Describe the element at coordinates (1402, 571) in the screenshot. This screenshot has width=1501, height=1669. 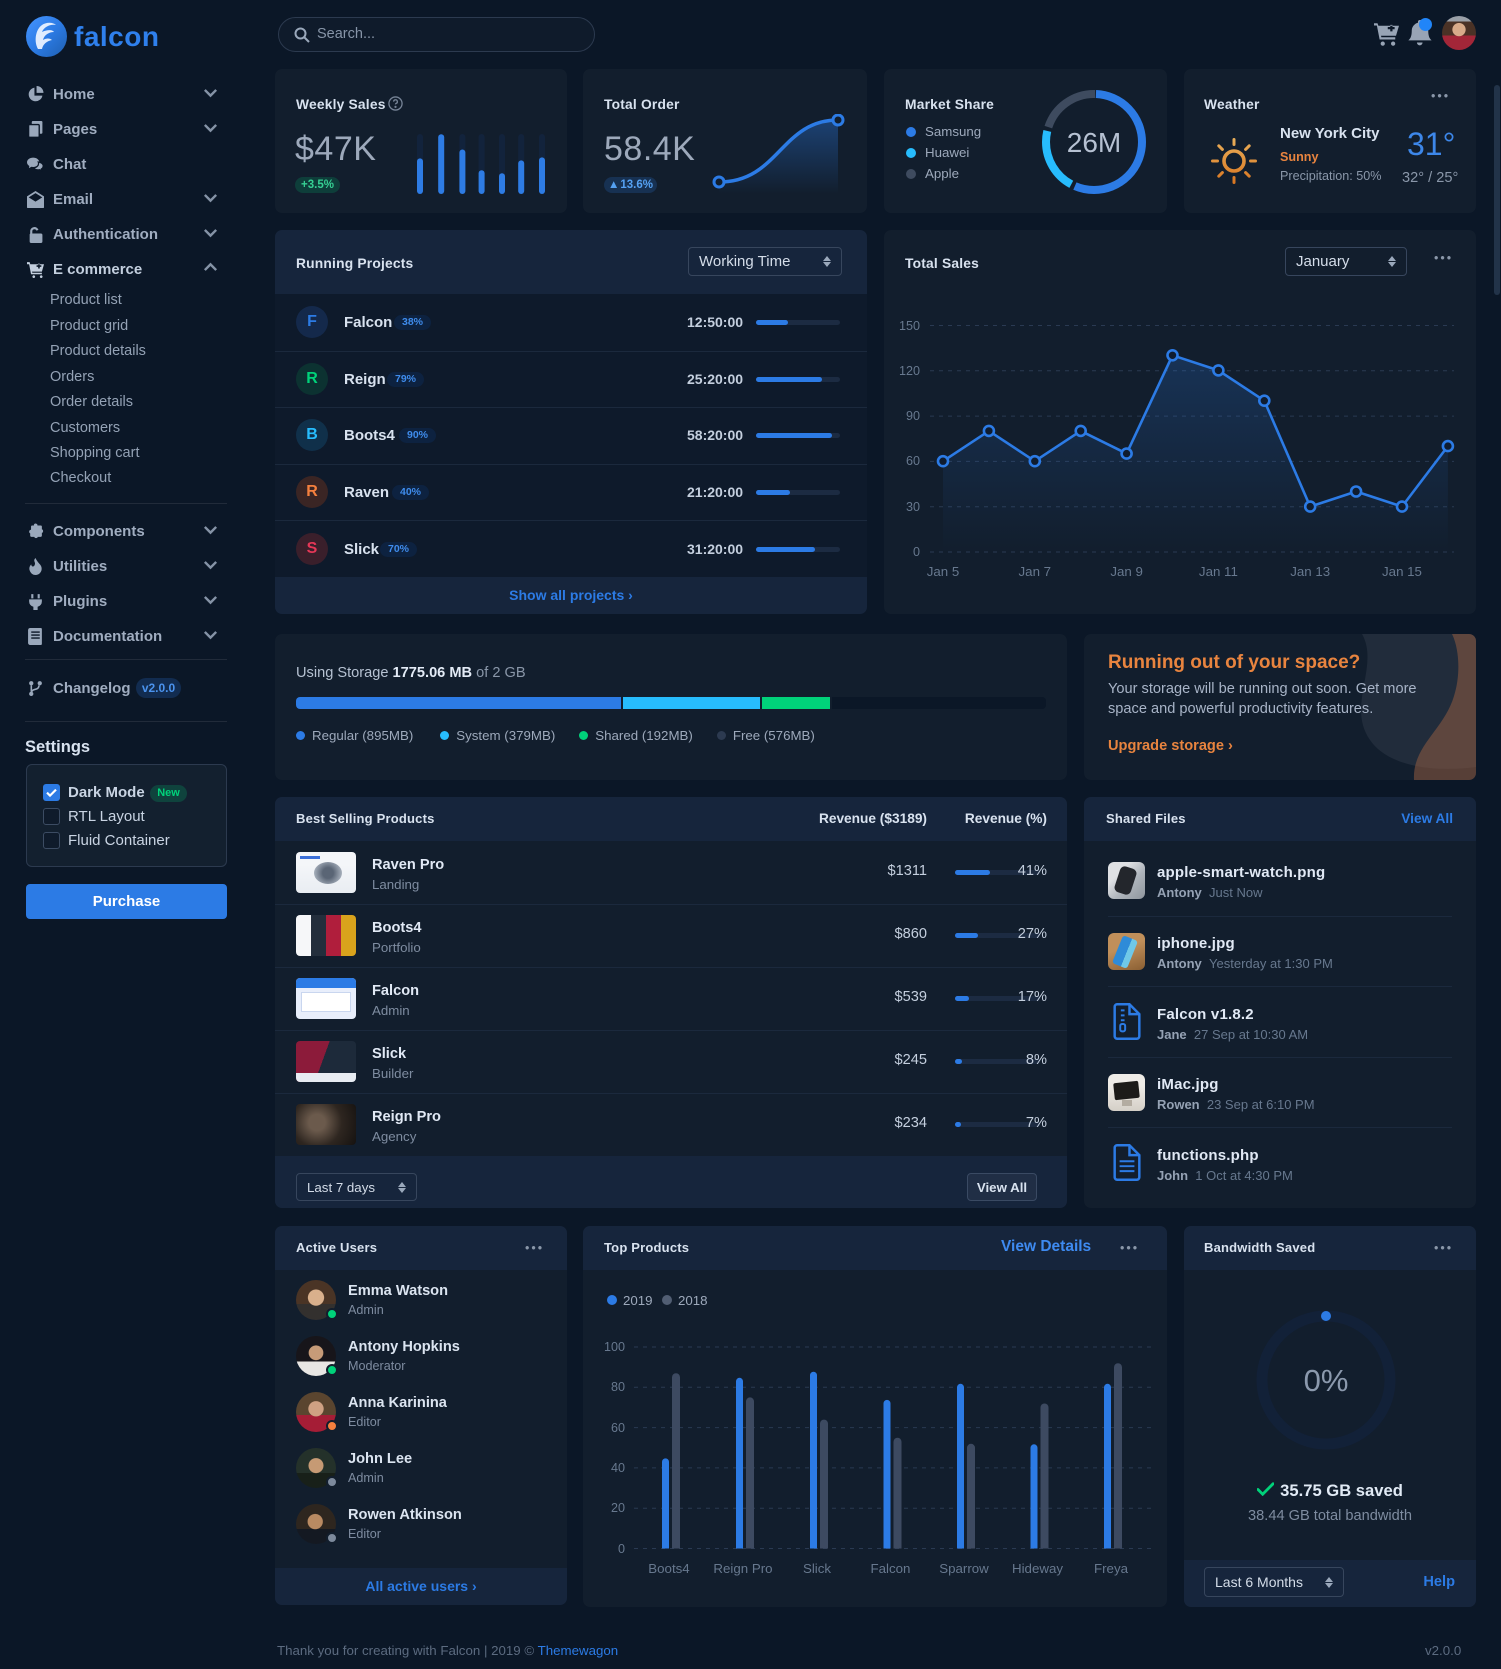
I see `svg-text: Jan 15` at that location.